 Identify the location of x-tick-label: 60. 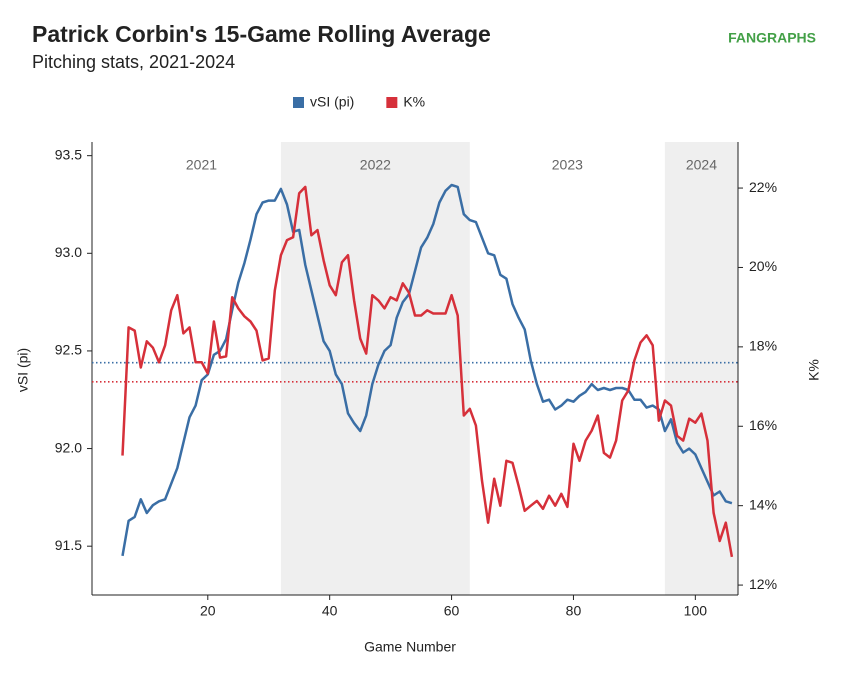
(452, 611).